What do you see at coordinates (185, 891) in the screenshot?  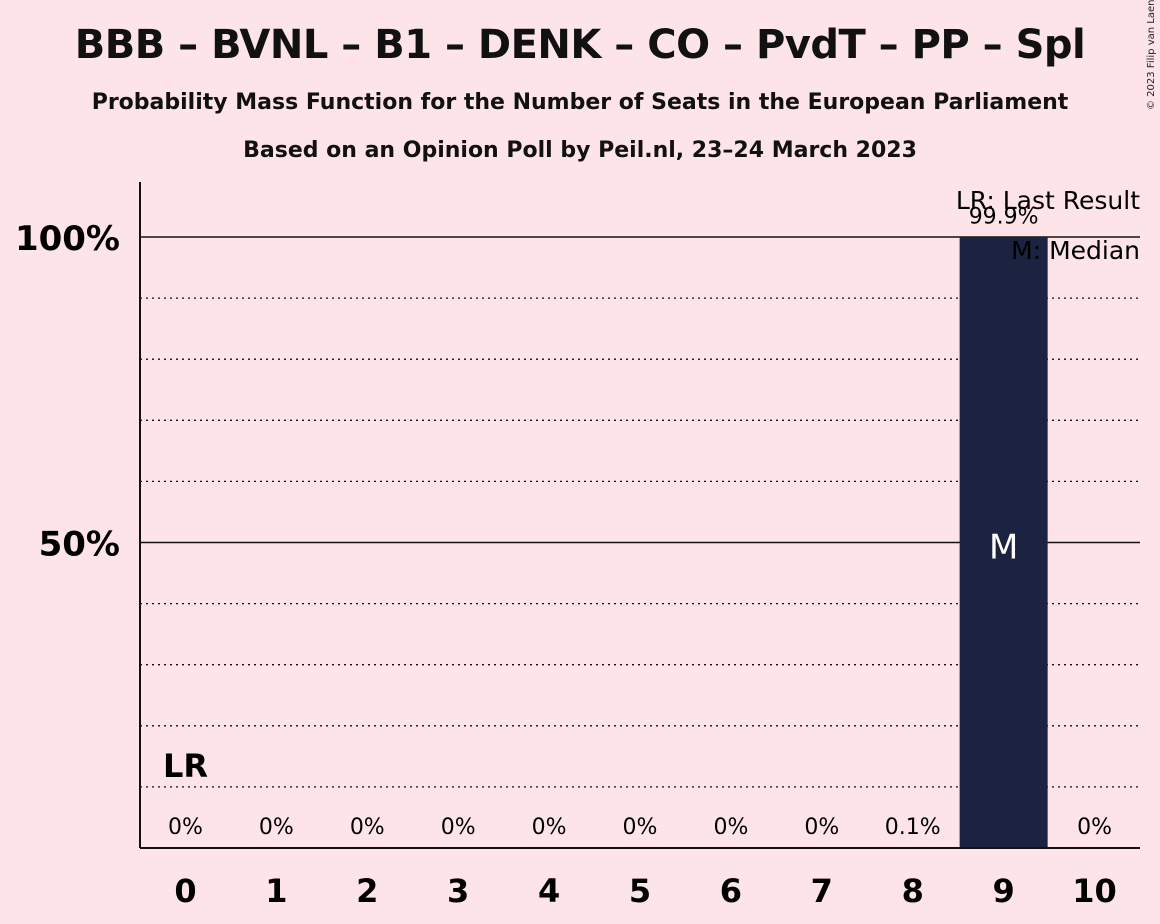 I see `x-tick-label: 0` at bounding box center [185, 891].